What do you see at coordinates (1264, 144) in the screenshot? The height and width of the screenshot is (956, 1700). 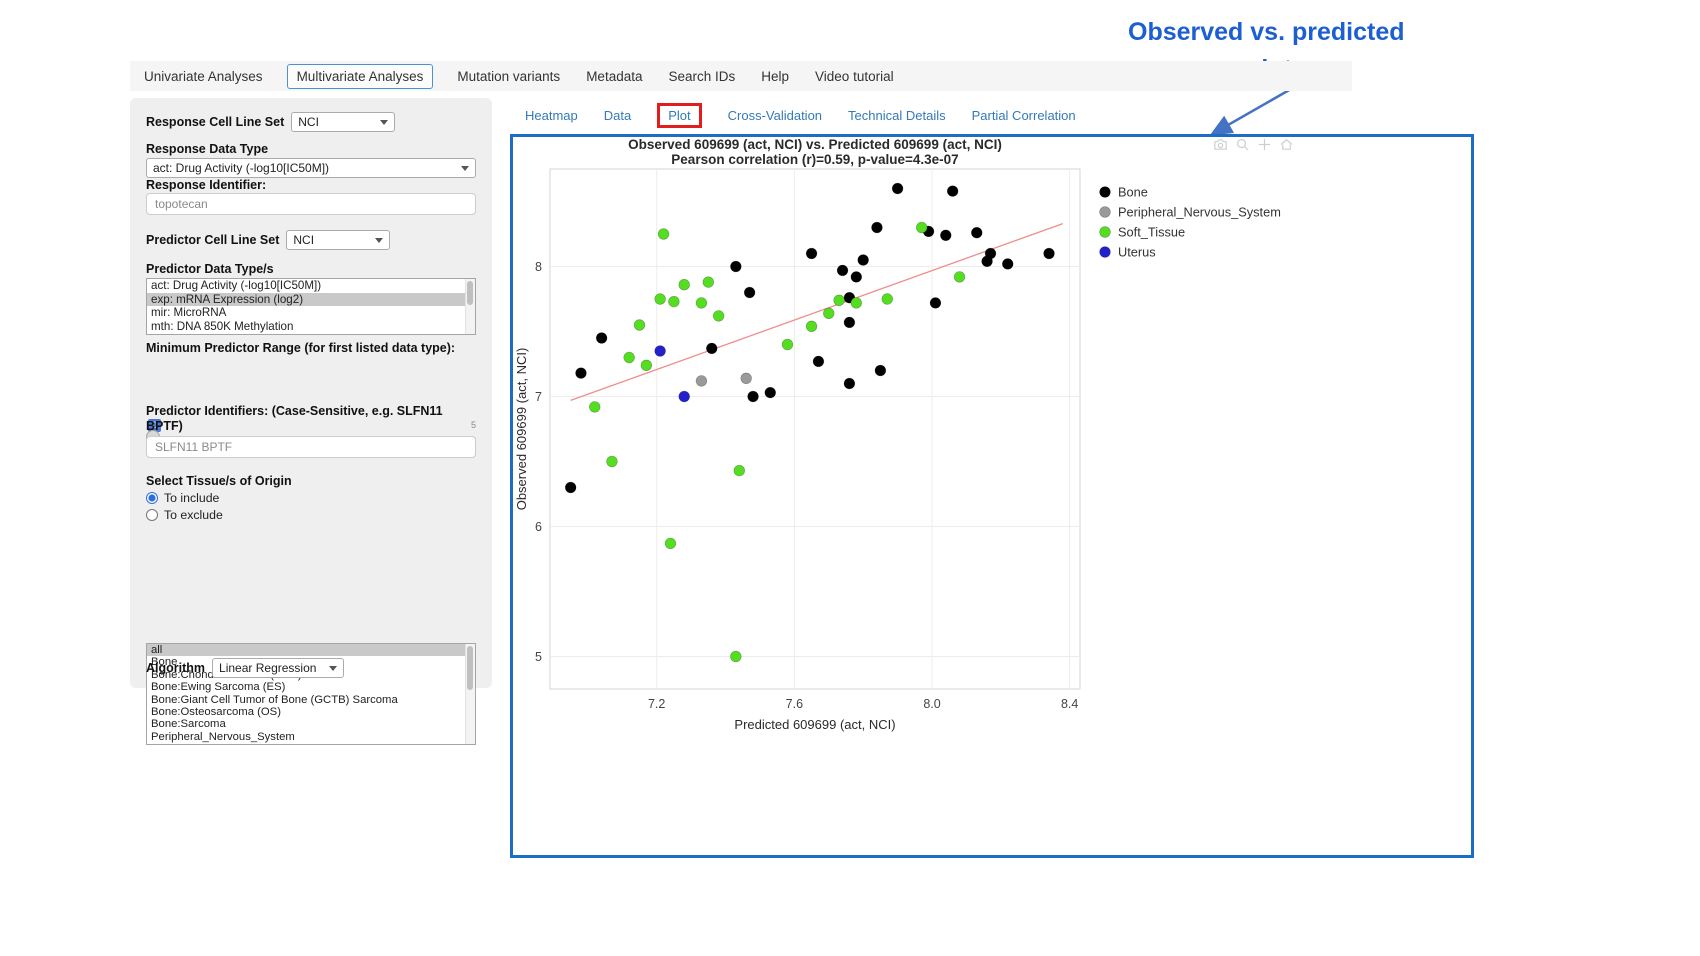 I see `pan-icon` at bounding box center [1264, 144].